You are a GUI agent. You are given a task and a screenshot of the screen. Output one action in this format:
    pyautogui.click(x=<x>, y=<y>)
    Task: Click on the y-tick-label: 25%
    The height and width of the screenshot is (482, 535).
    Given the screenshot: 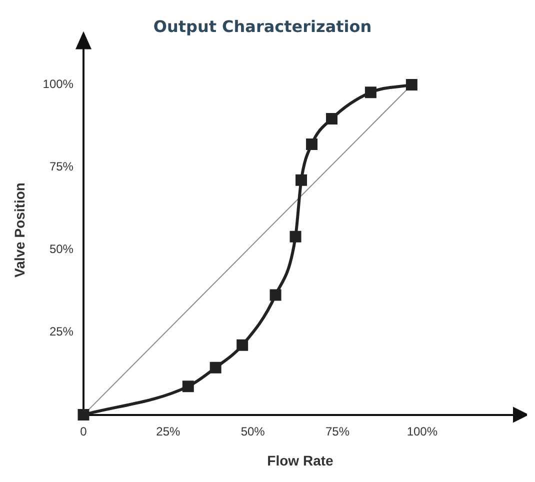 What is the action you would take?
    pyautogui.click(x=61, y=331)
    